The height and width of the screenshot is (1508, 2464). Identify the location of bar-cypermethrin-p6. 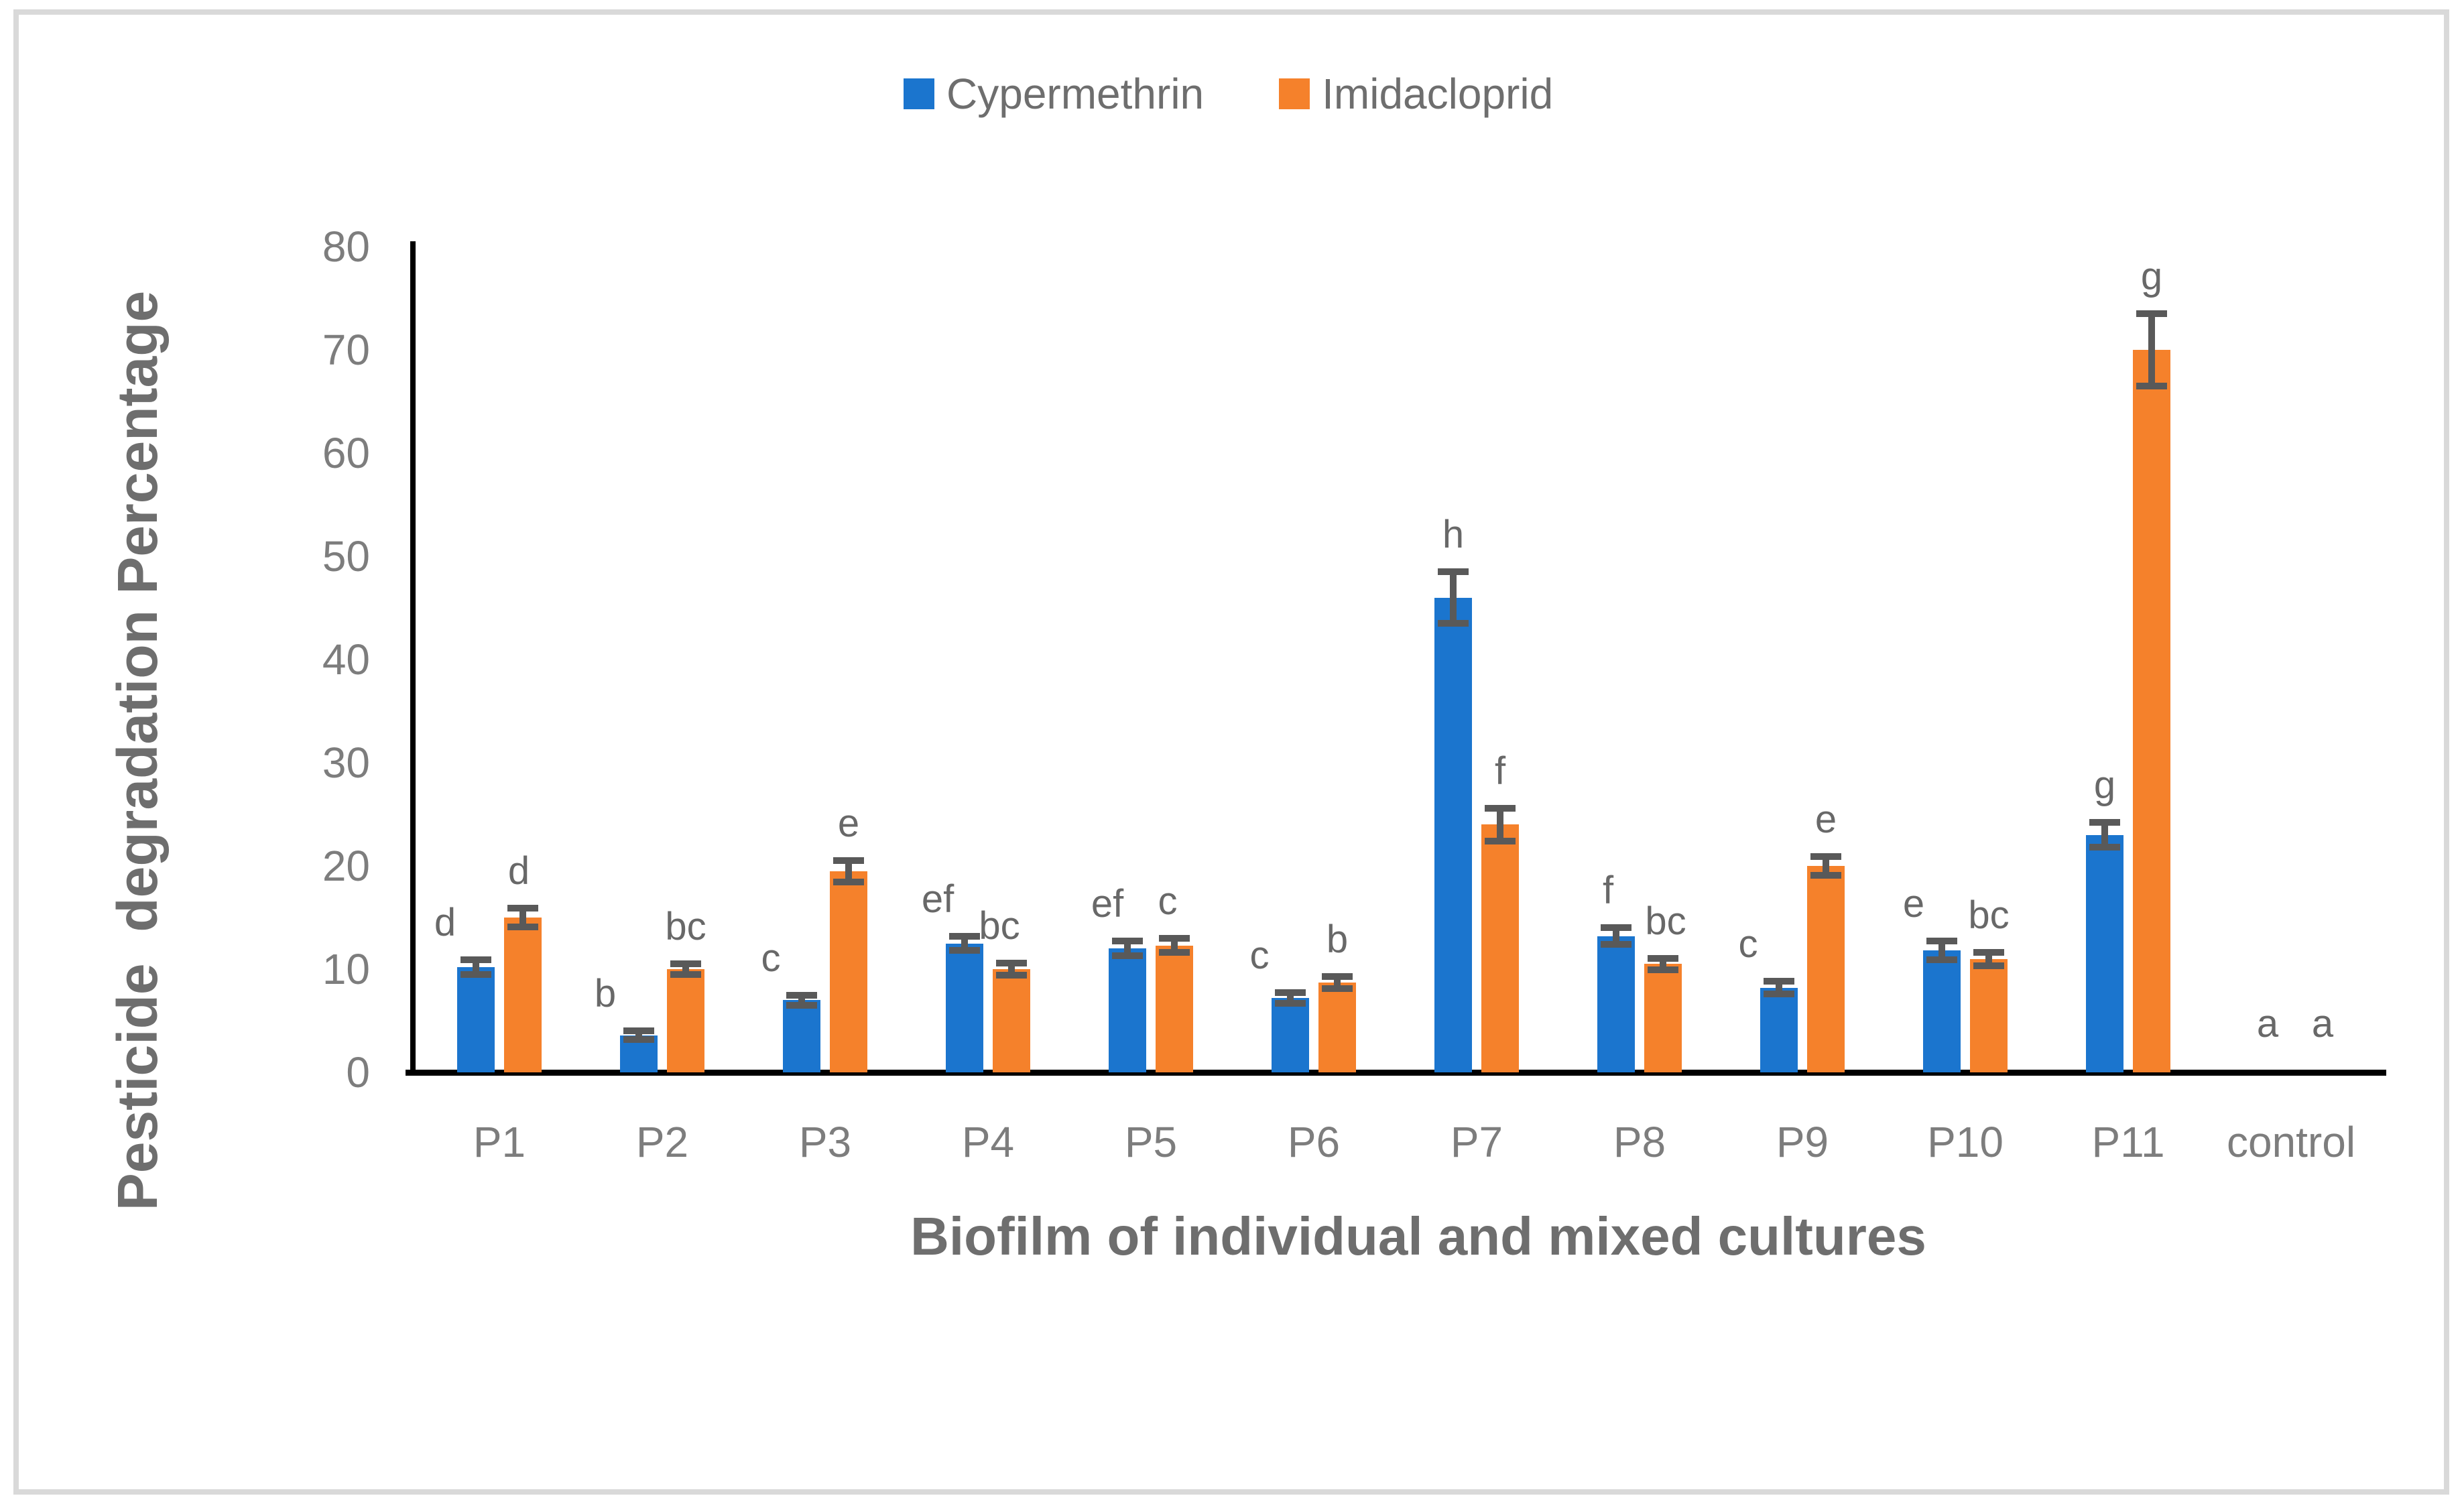
(1290, 1035).